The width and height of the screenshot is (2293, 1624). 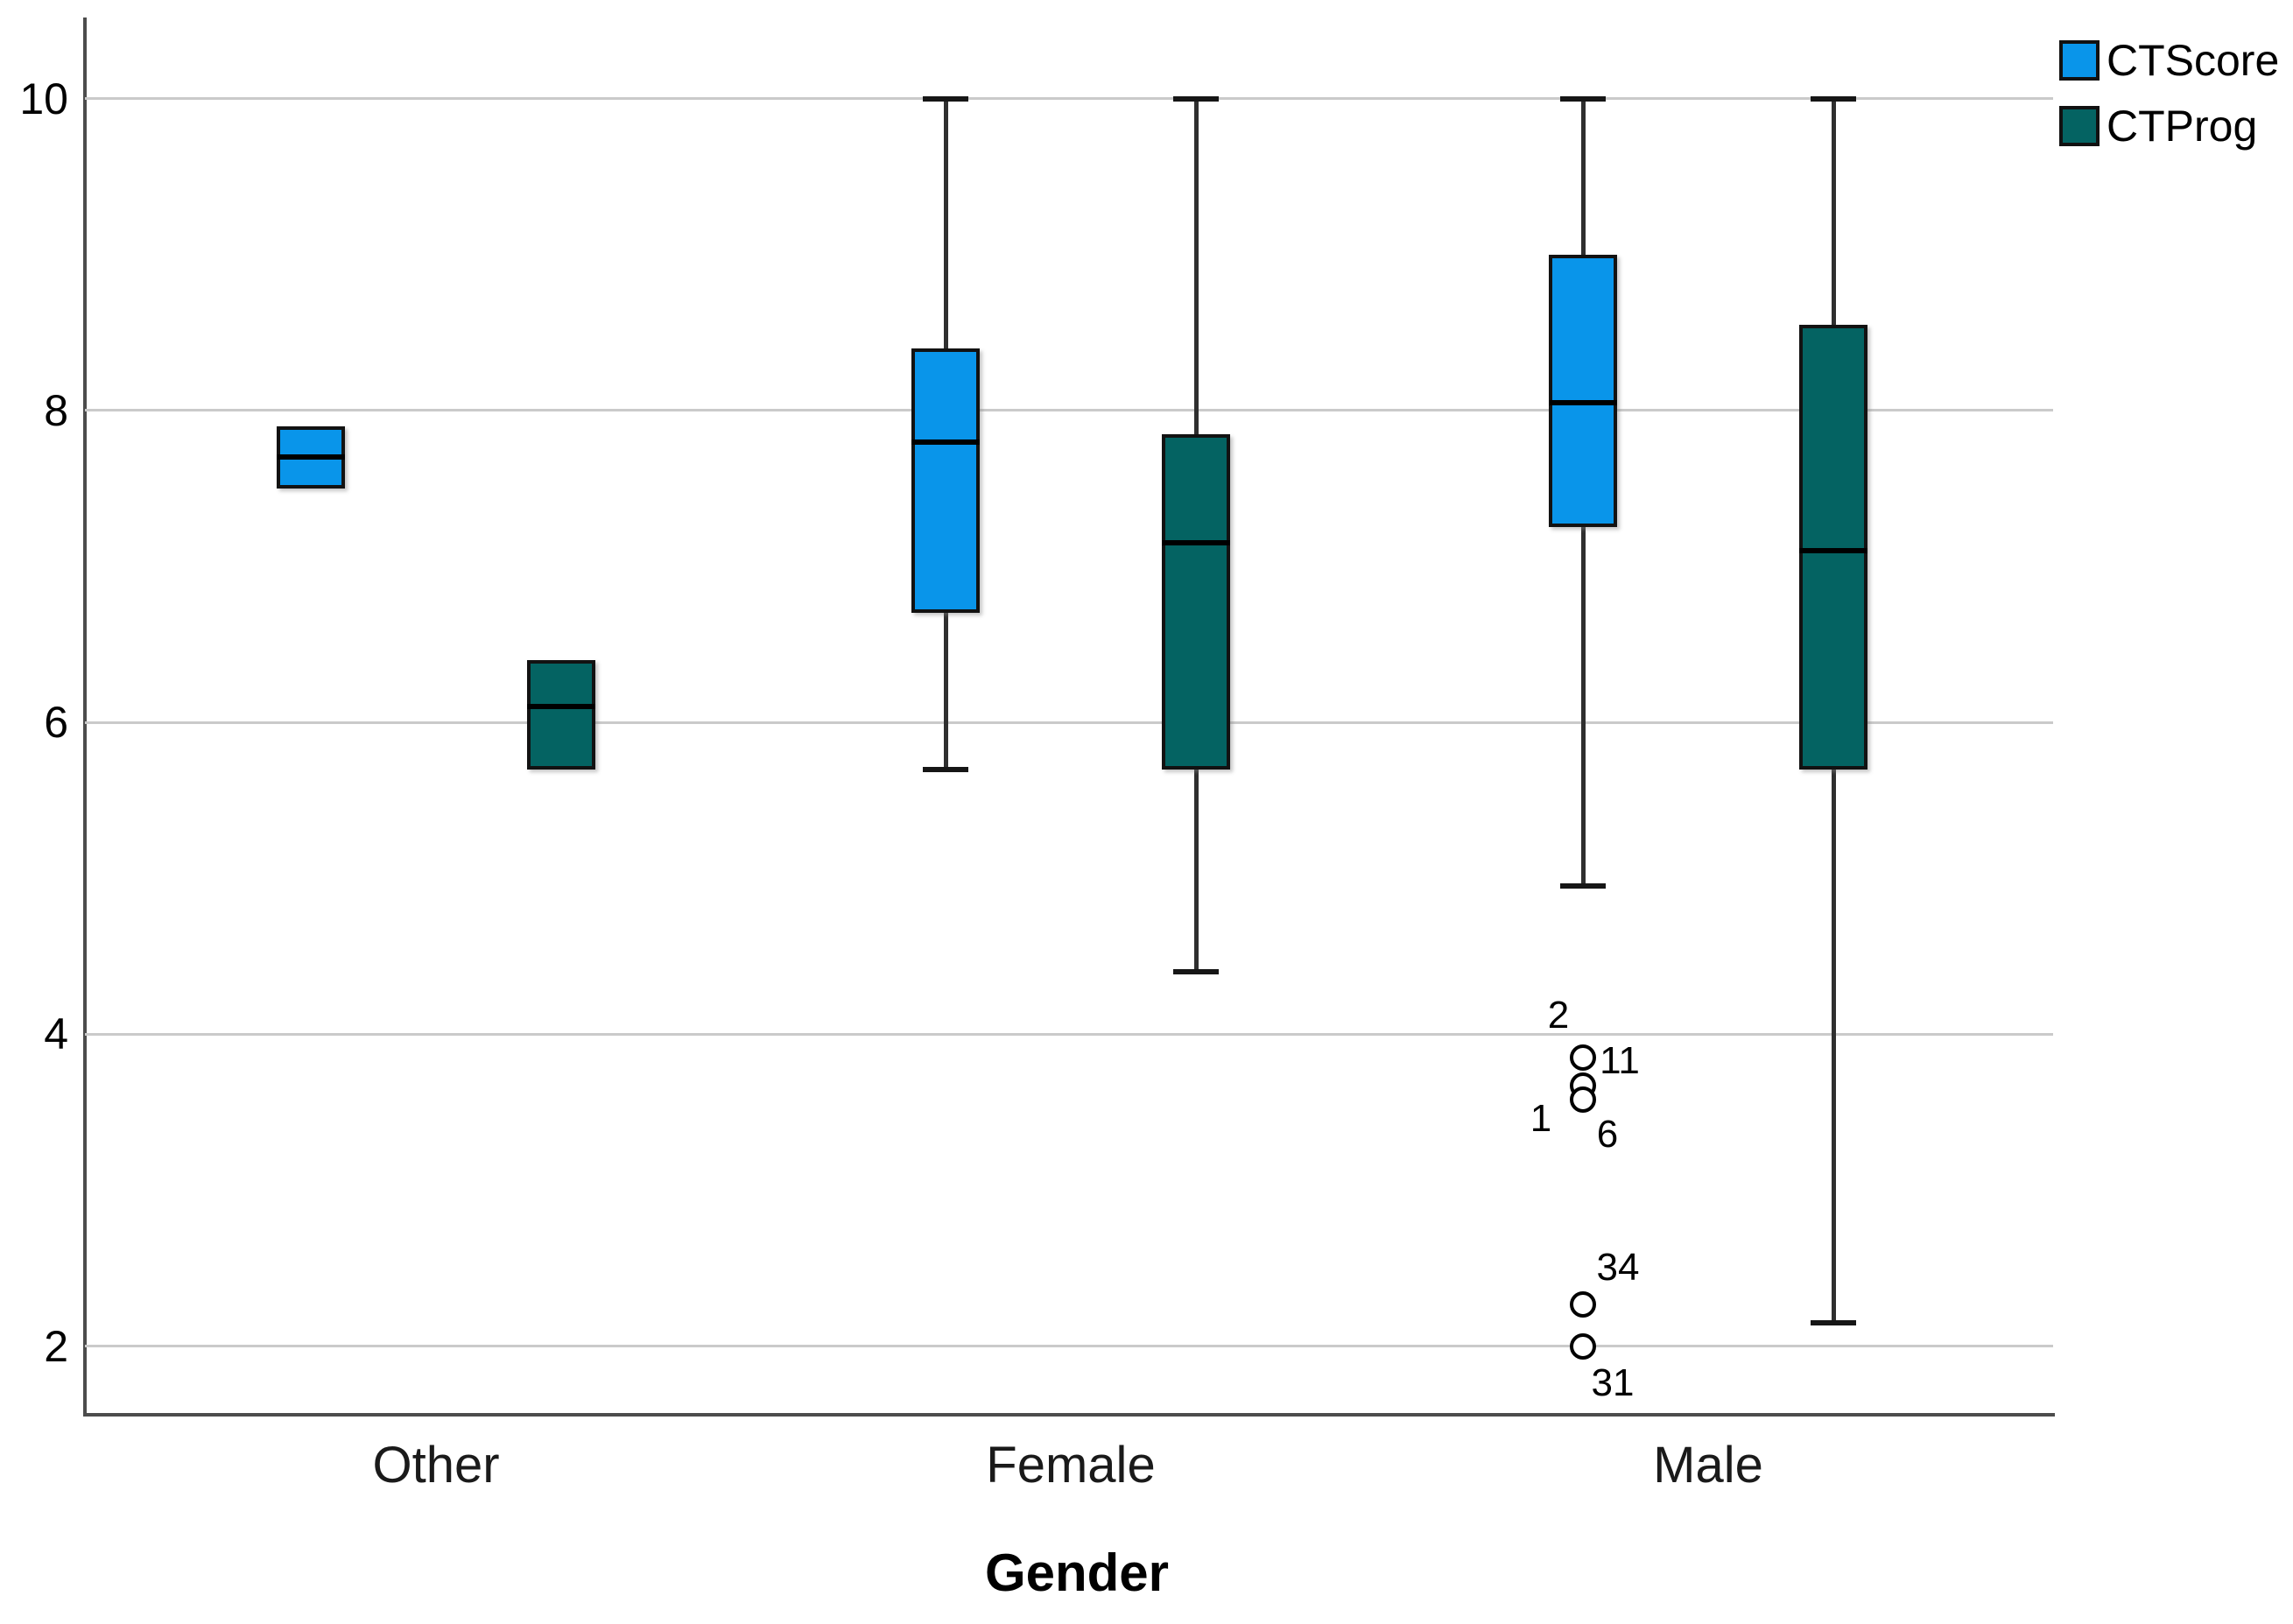 What do you see at coordinates (1071, 1465) in the screenshot?
I see `category-label-female: Female` at bounding box center [1071, 1465].